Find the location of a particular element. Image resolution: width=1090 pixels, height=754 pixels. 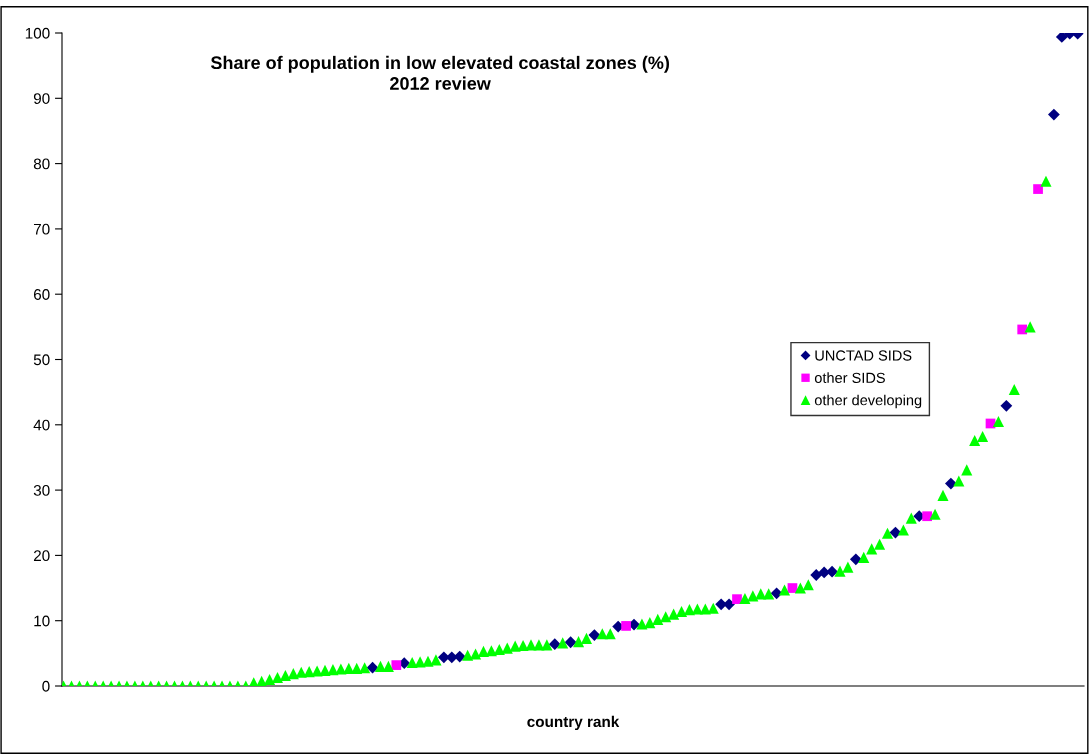

y-tick-label: 60 is located at coordinates (41, 294).